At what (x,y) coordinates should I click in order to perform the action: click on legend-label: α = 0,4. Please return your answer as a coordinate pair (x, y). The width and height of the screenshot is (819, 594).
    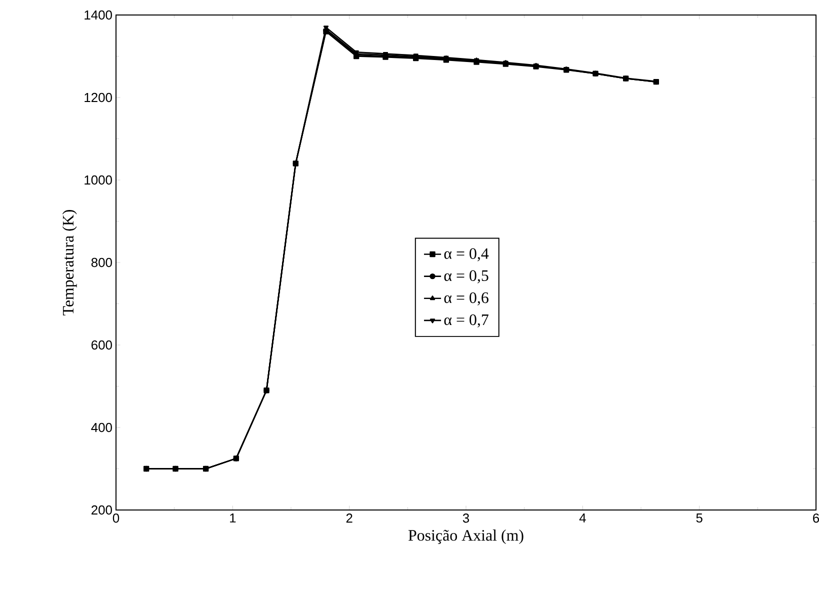
    Looking at the image, I should click on (466, 255).